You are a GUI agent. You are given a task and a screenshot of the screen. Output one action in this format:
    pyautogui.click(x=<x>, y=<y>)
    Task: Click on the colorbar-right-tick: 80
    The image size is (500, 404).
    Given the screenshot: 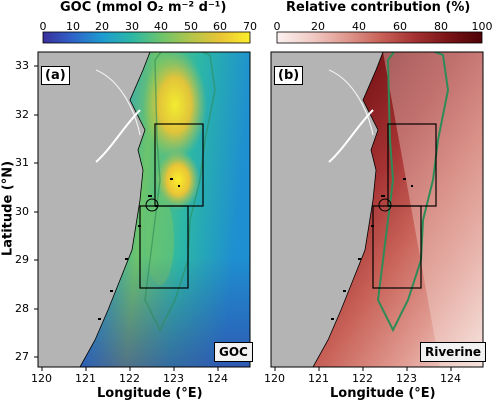 What is the action you would take?
    pyautogui.click(x=441, y=26)
    